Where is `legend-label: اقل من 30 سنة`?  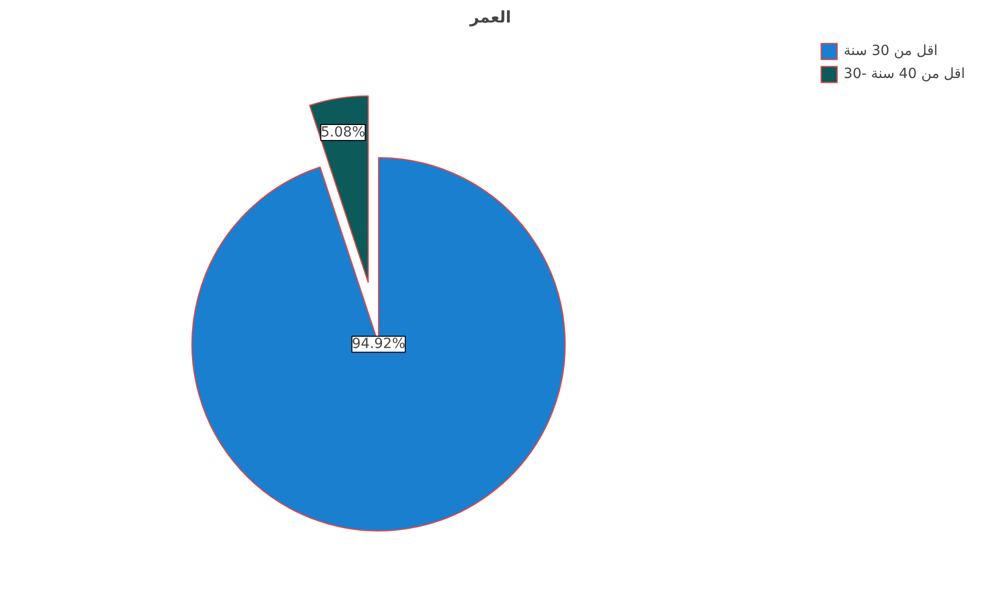
legend-label: اقل من 30 سنة is located at coordinates (891, 51).